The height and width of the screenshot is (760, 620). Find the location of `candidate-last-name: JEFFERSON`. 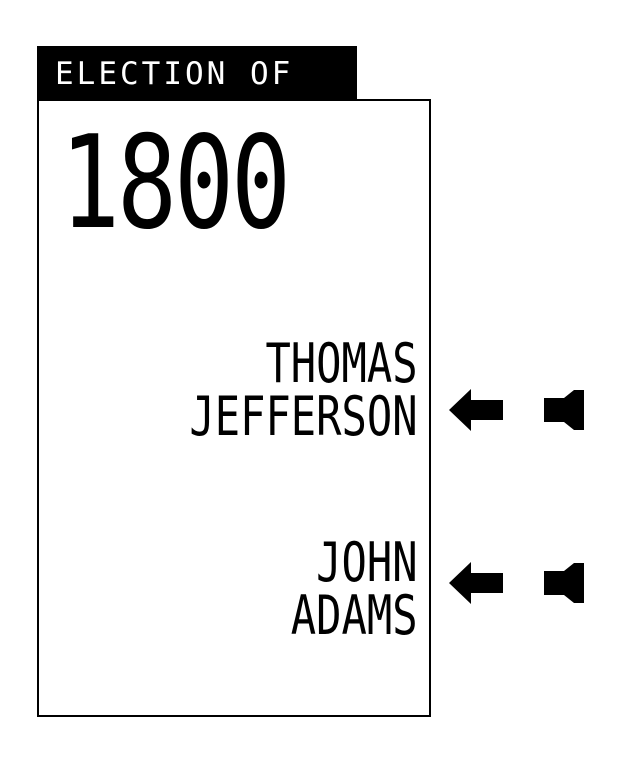

candidate-last-name: JEFFERSON is located at coordinates (303, 416).